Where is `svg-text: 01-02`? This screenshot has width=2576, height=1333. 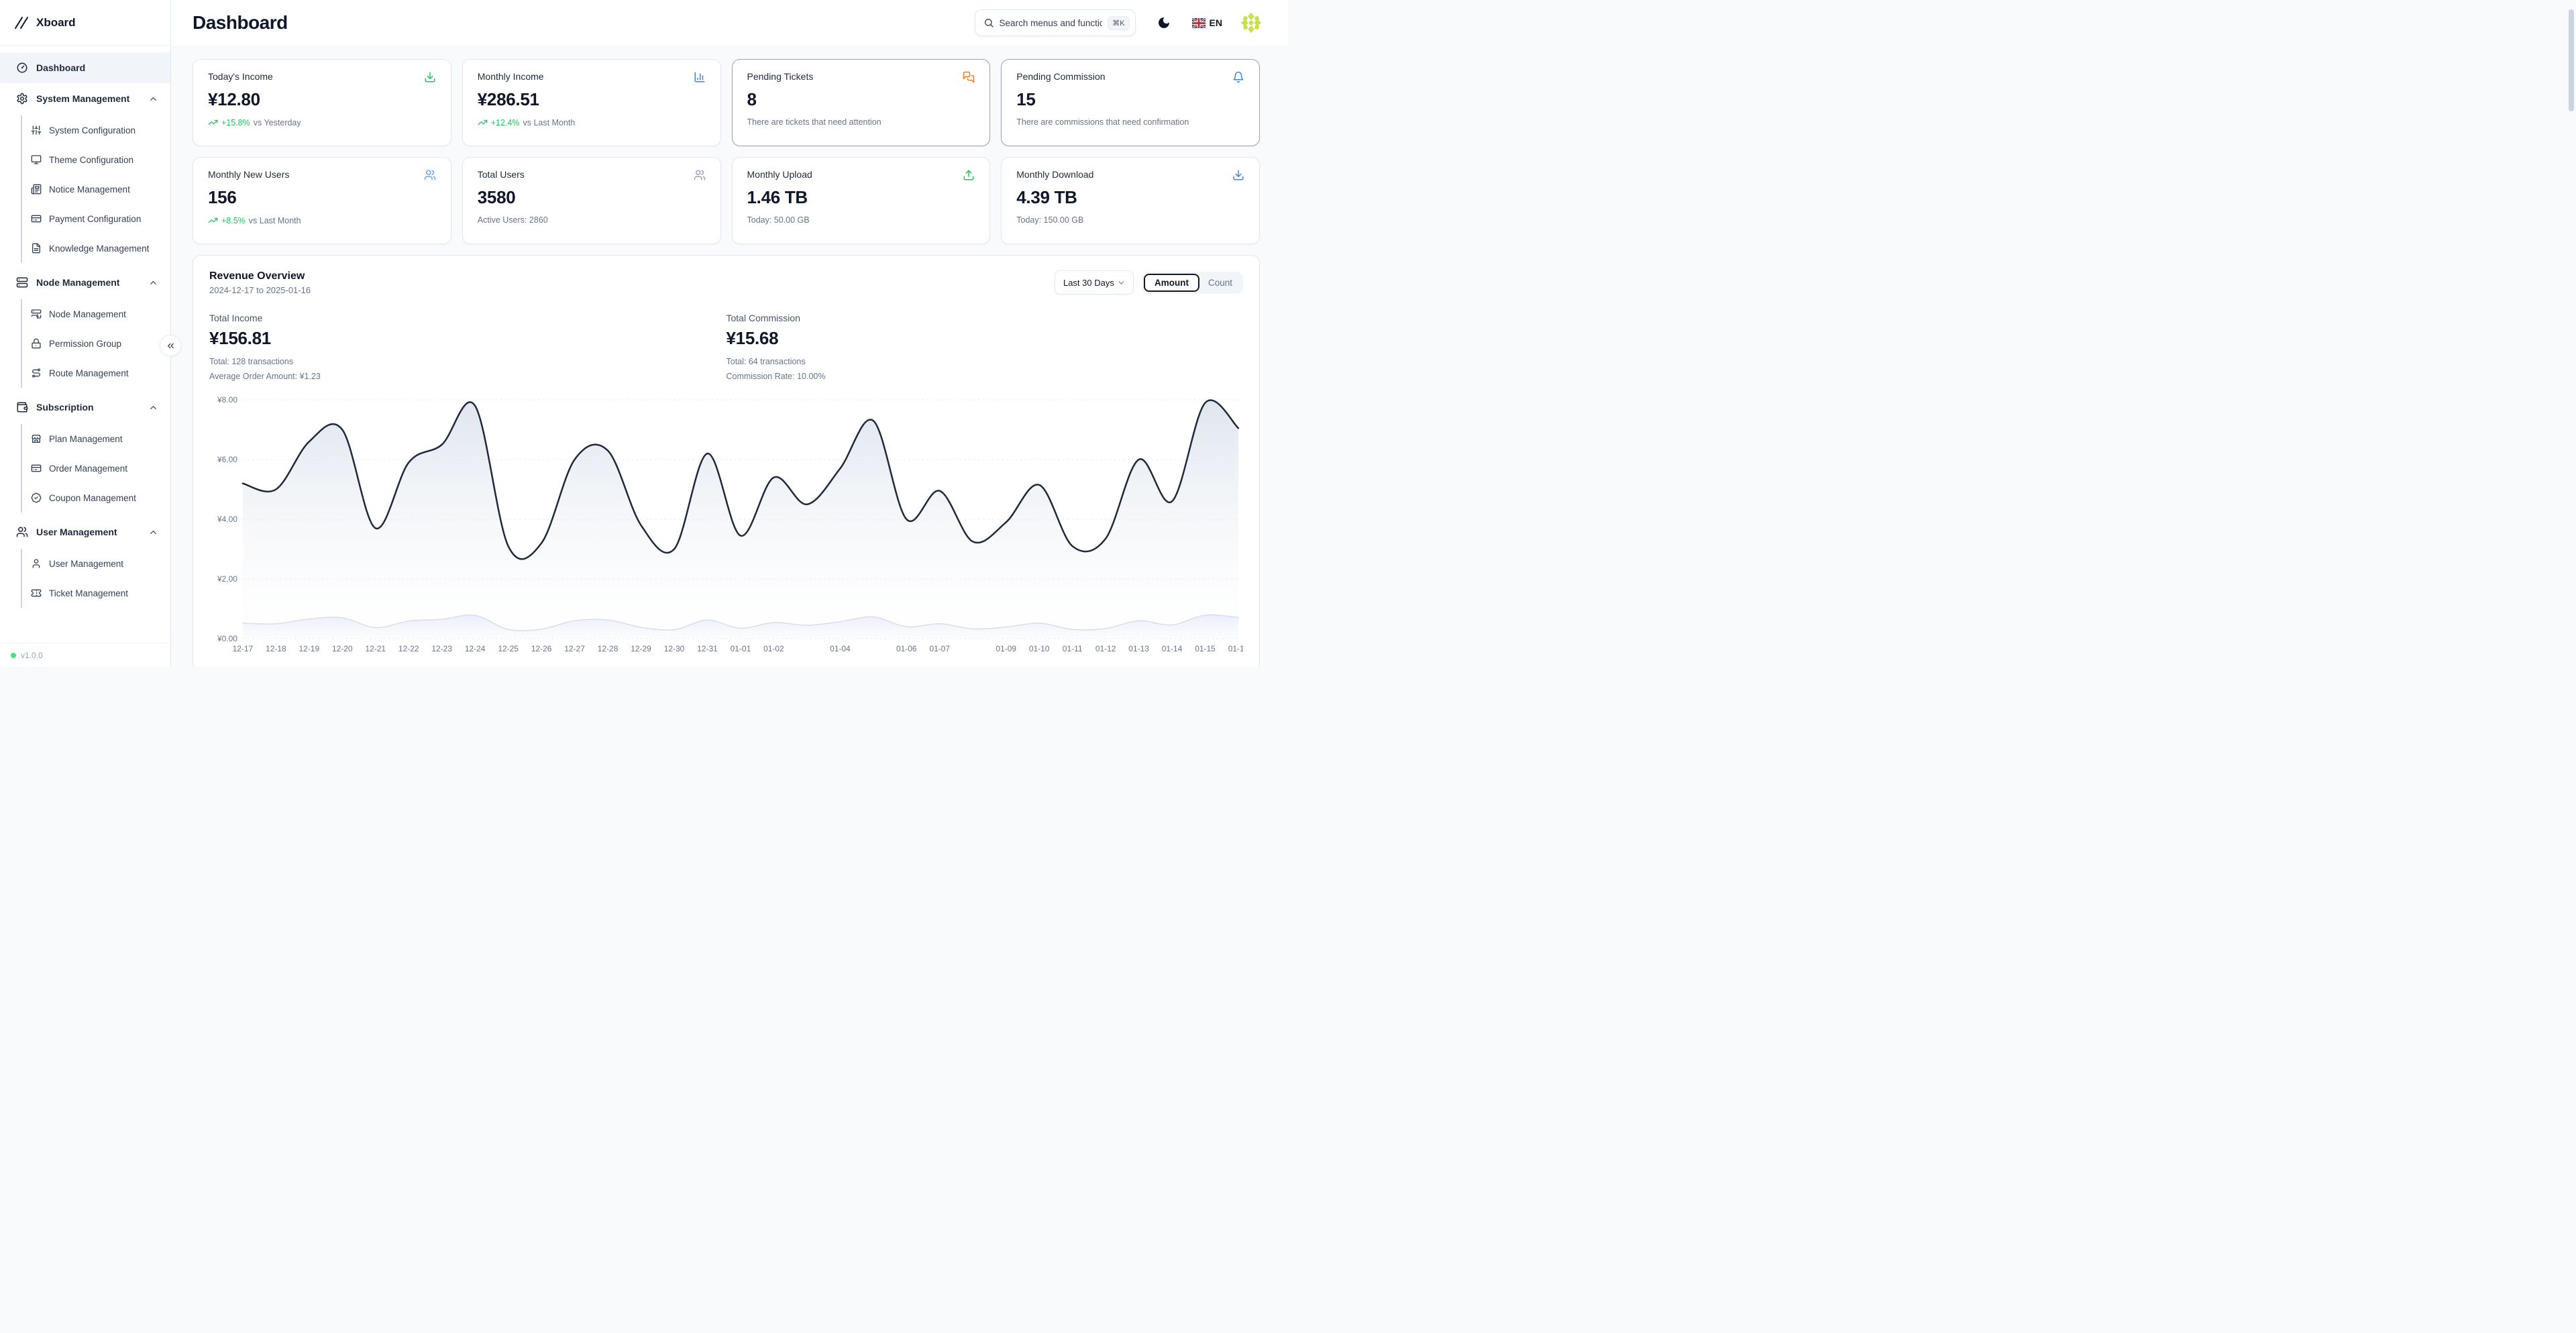
svg-text: 01-02 is located at coordinates (773, 648).